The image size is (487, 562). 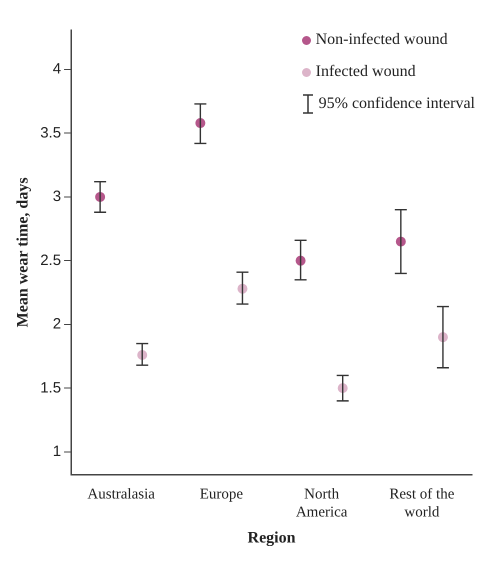 I want to click on x-tick-label: North America, so click(x=322, y=503).